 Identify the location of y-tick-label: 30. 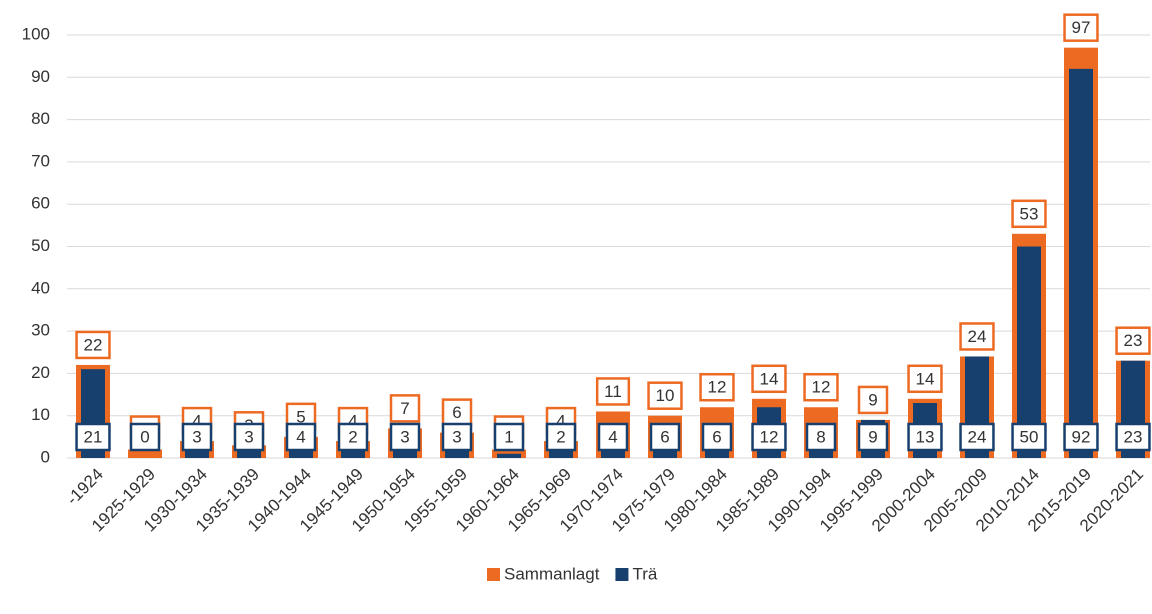
(40, 330).